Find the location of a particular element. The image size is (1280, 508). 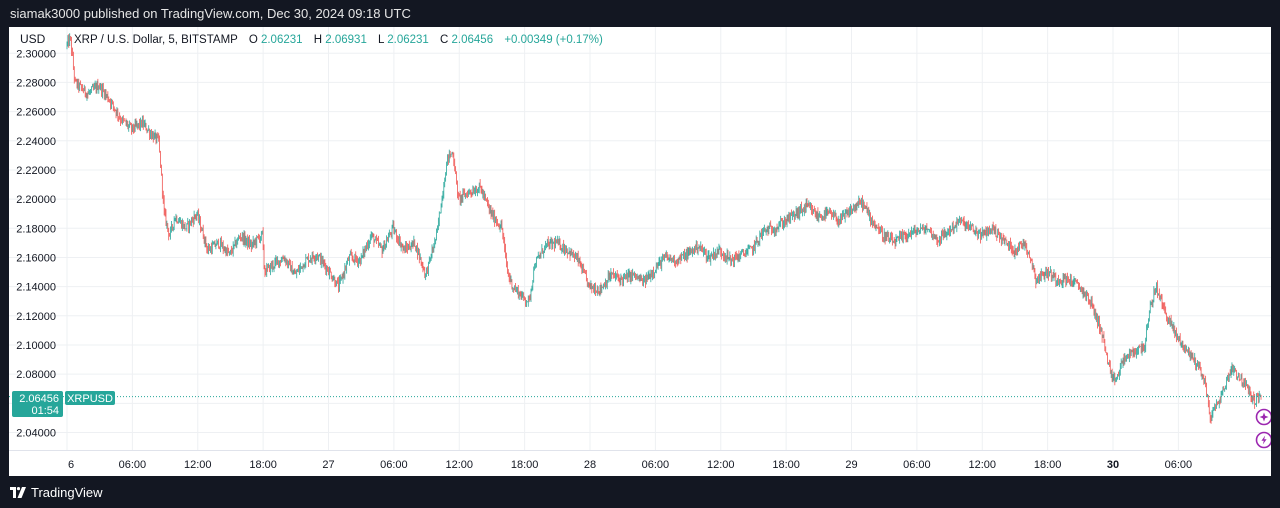

low-value: 2.06231 is located at coordinates (408, 40).